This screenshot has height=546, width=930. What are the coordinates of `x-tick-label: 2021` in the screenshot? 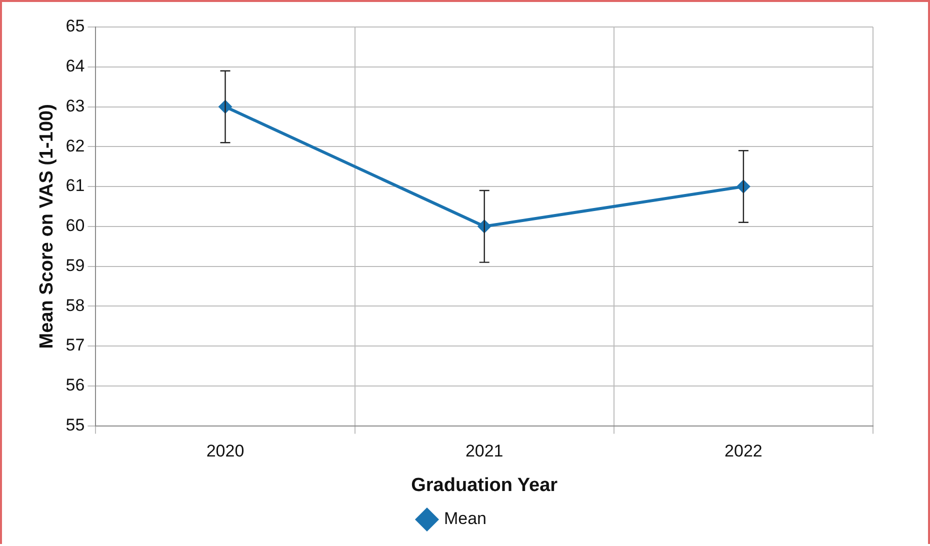 It's located at (484, 451).